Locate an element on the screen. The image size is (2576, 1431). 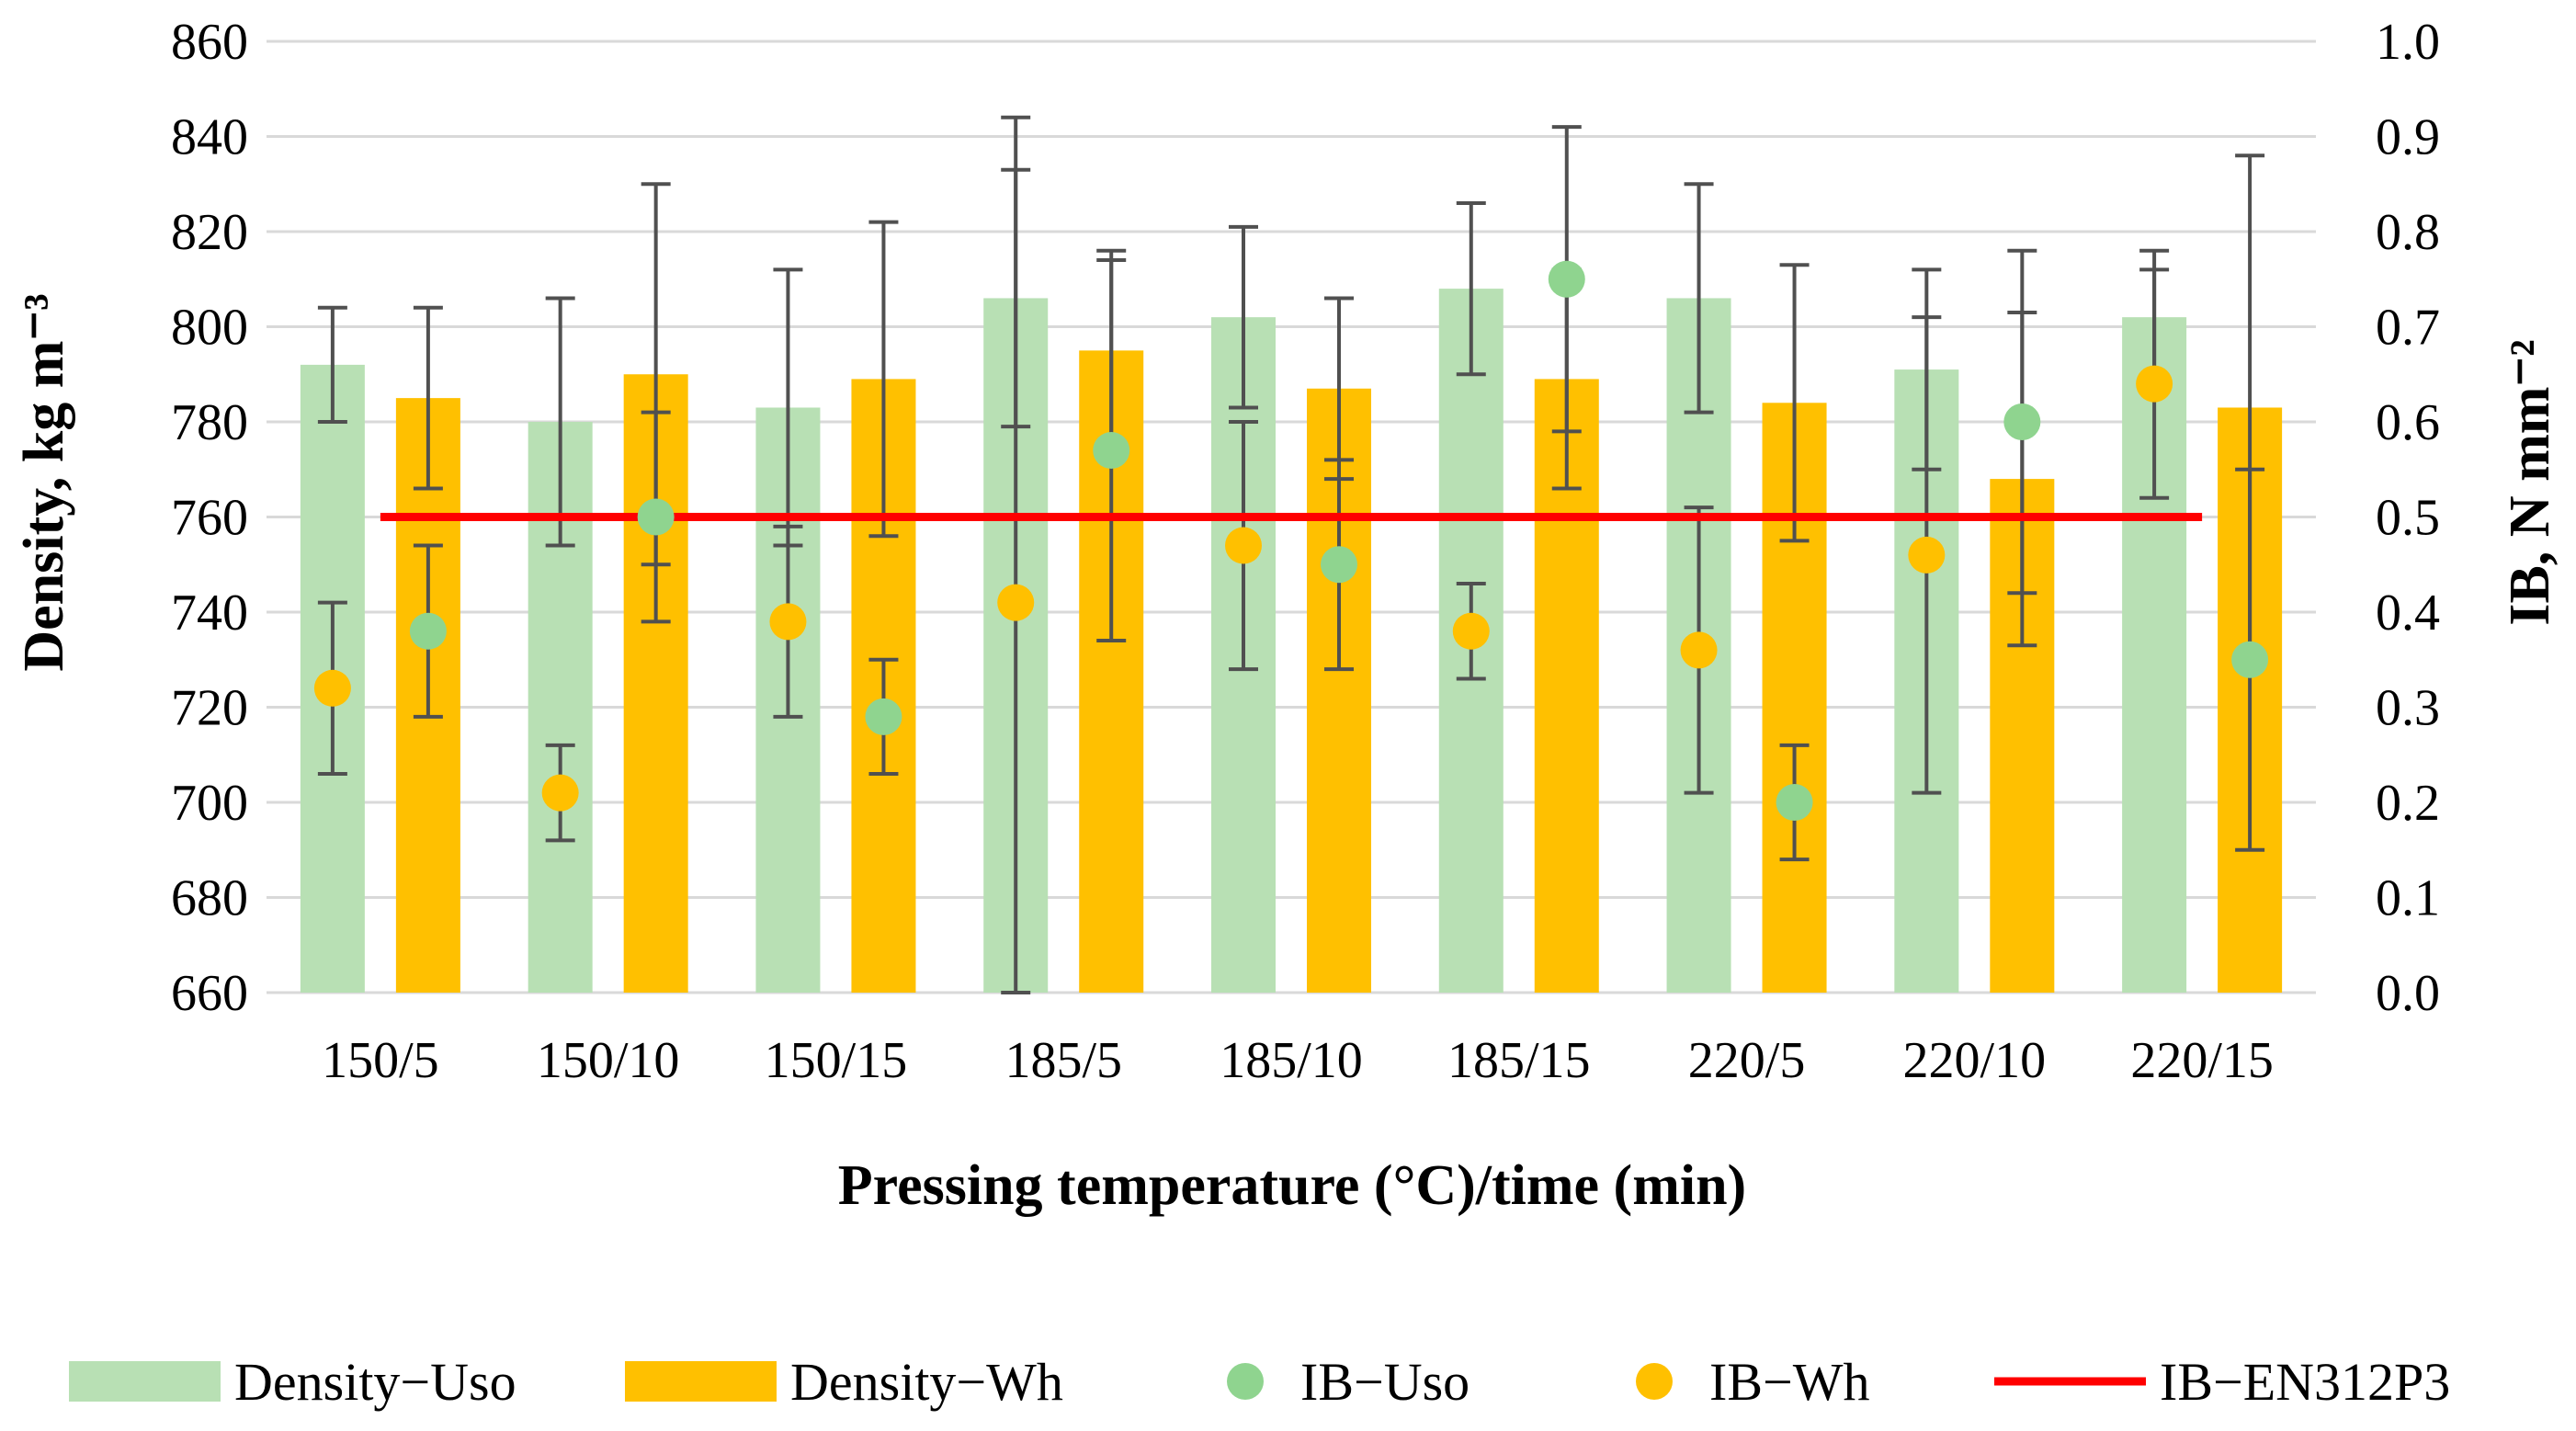
x-tick-label: 220/10 is located at coordinates (1975, 1060).